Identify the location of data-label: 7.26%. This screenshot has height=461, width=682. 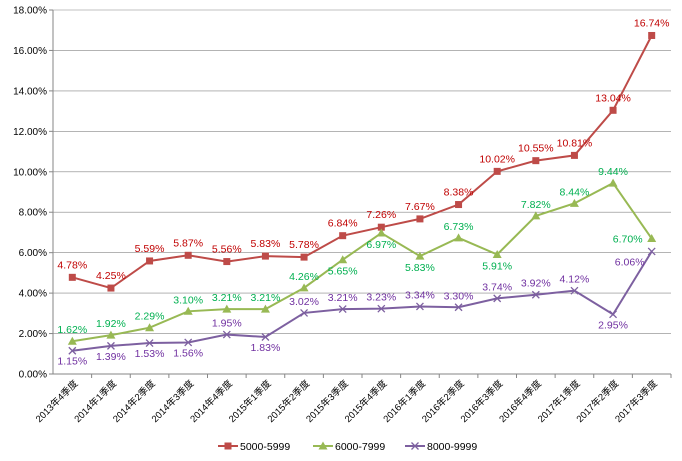
(381, 215).